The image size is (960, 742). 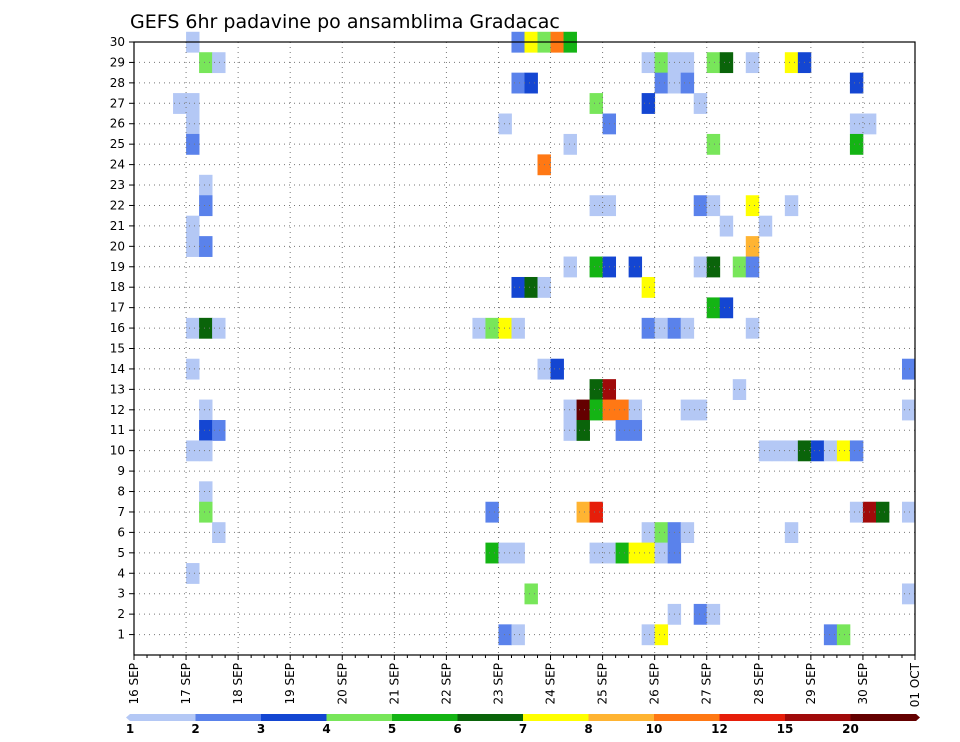 I want to click on y-tick-label: 25, so click(x=117, y=144).